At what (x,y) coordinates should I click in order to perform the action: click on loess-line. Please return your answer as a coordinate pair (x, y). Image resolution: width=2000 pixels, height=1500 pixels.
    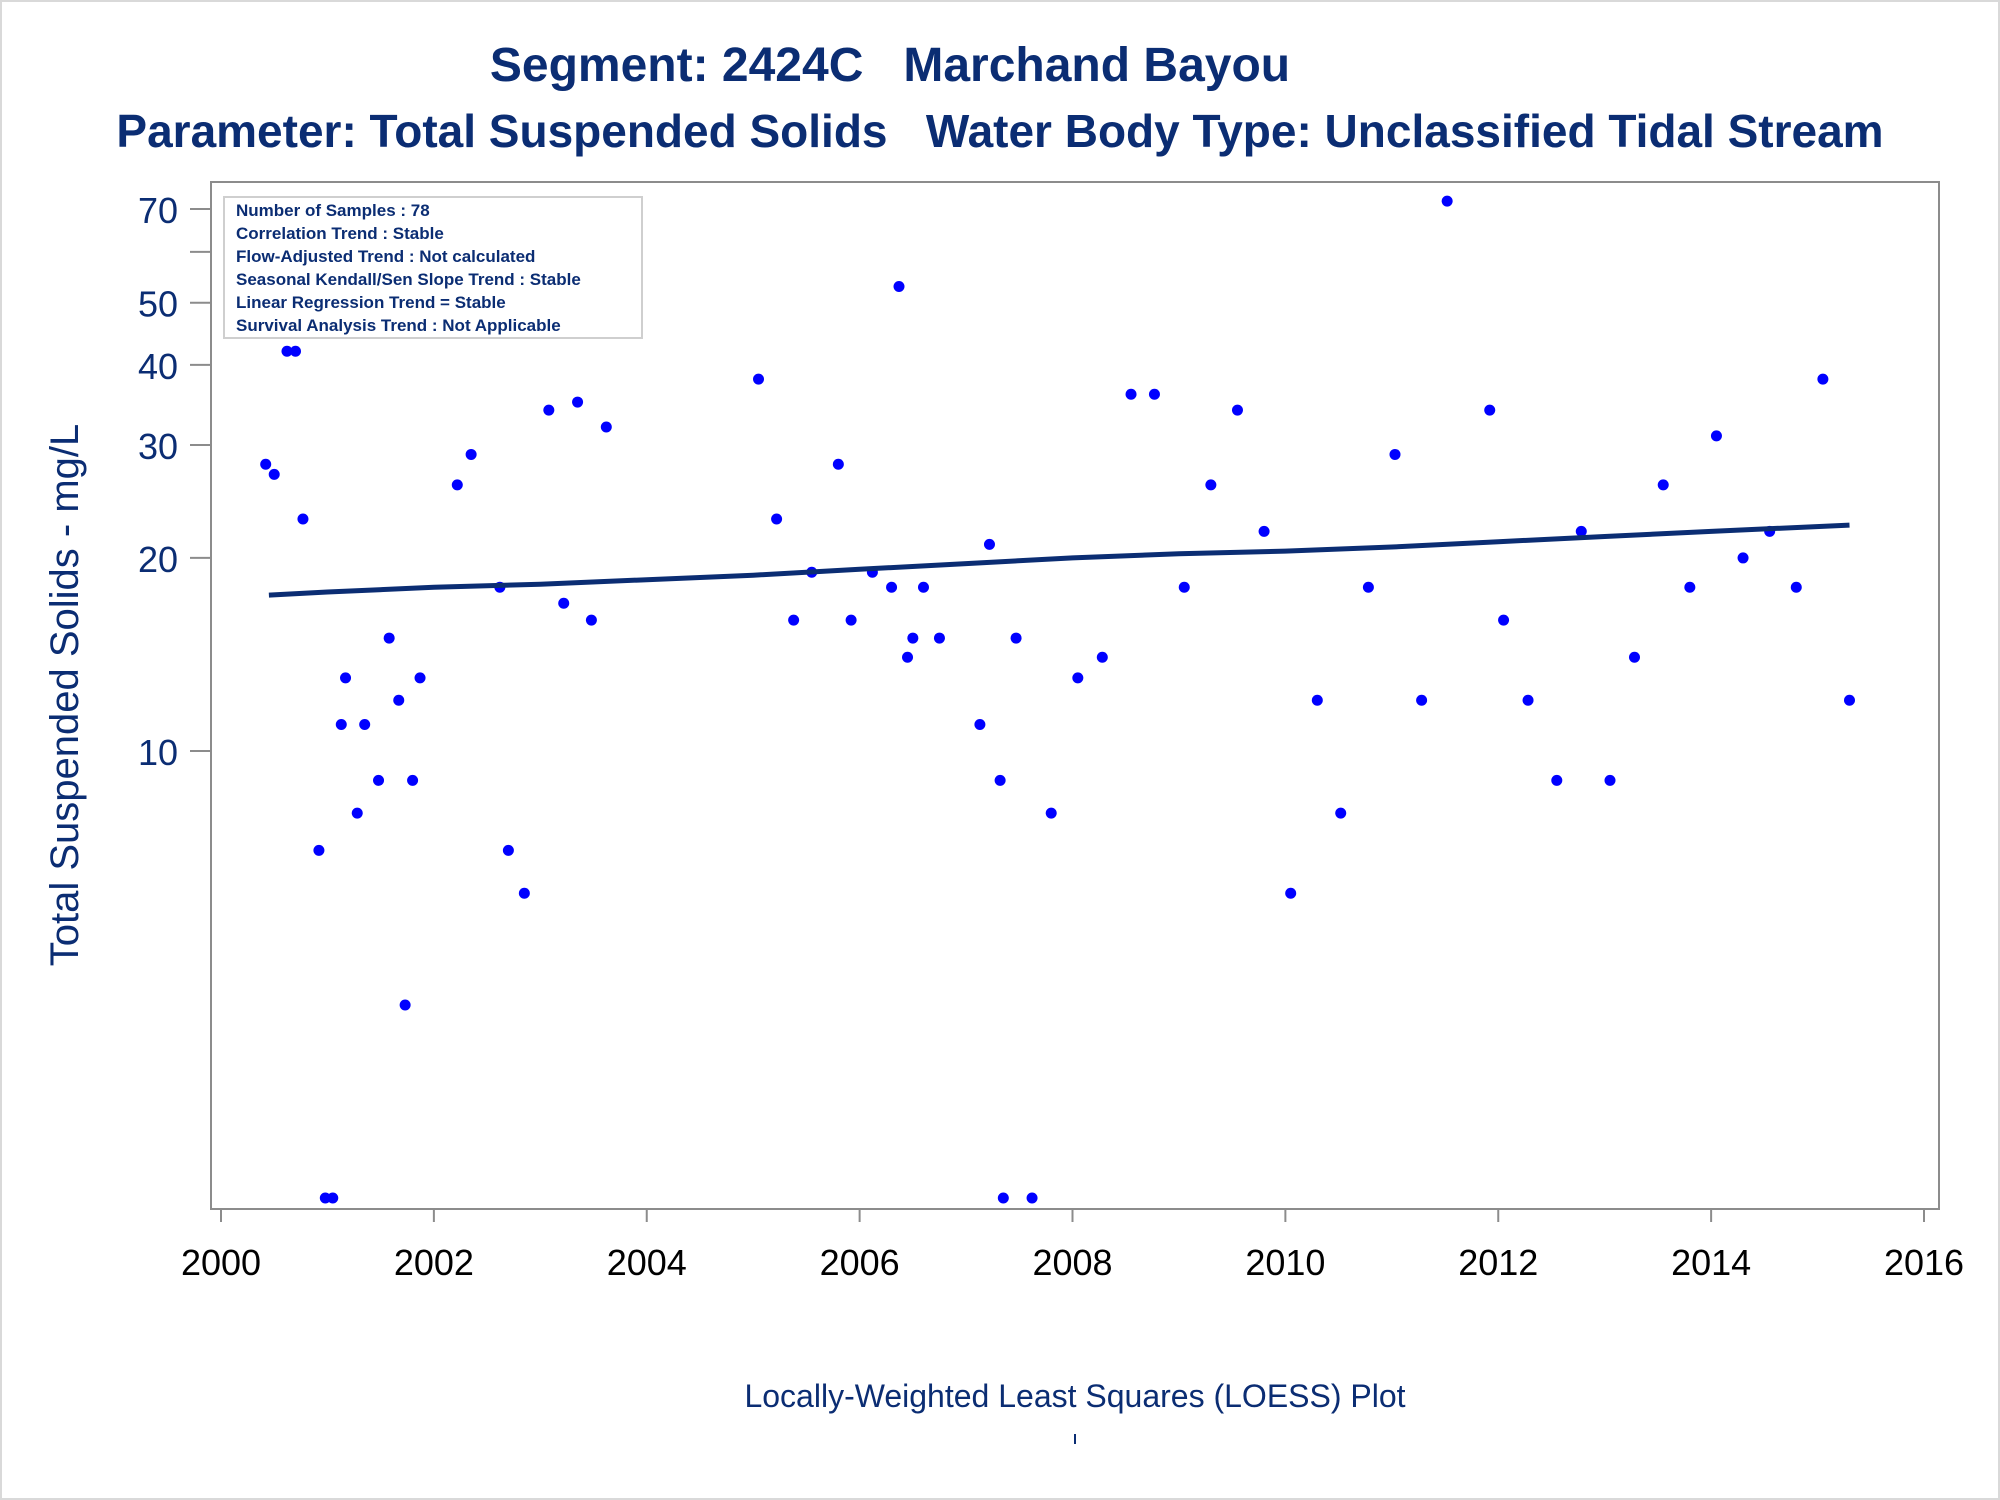
    Looking at the image, I should click on (1059, 560).